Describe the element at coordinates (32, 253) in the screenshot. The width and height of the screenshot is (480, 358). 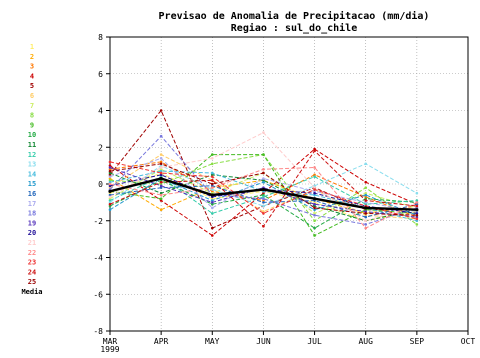
I see `legend-entry: 22` at that location.